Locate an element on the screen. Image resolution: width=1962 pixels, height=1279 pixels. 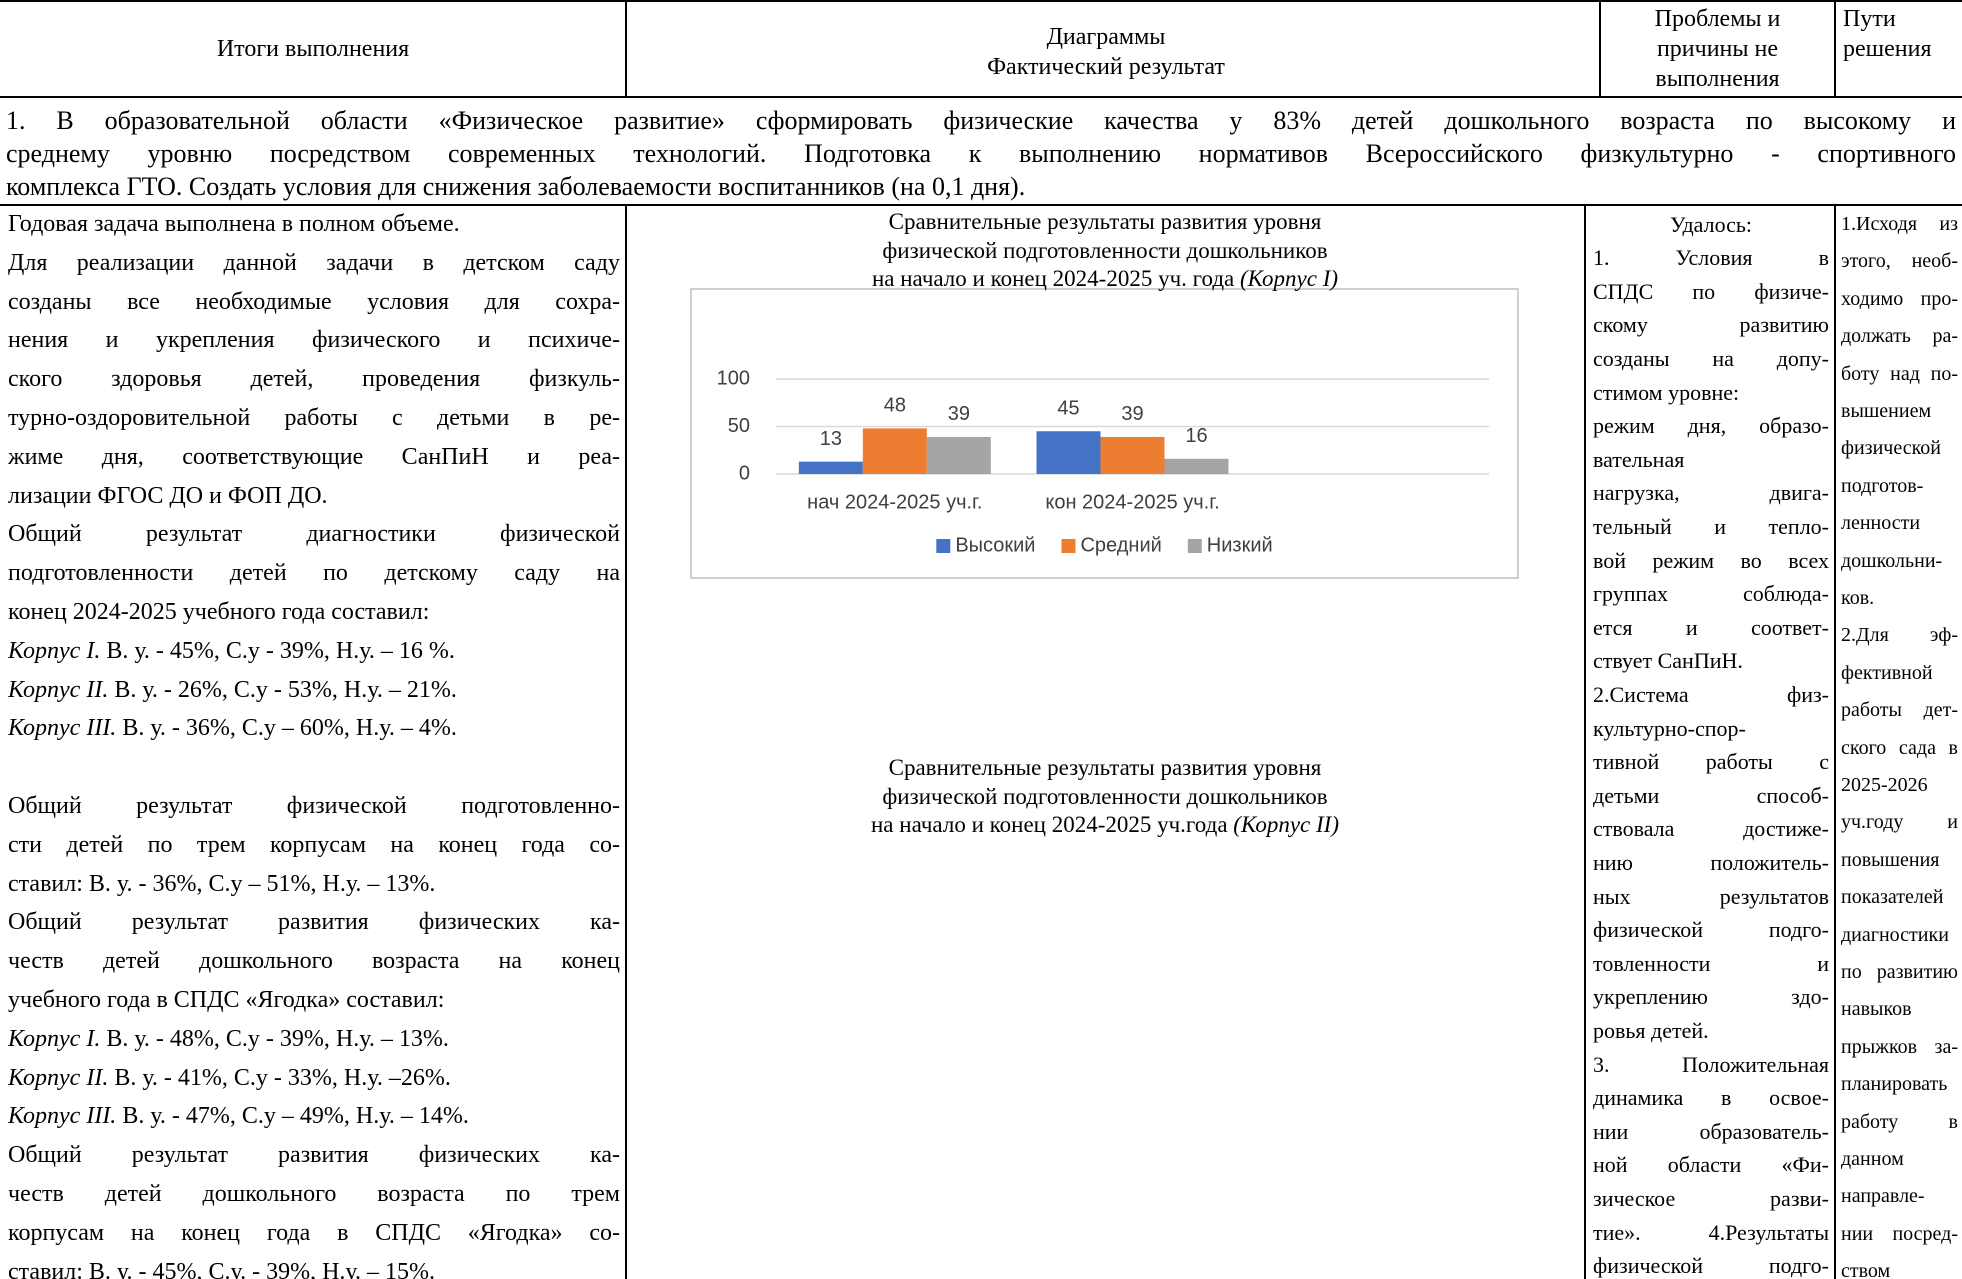
solution-line: этого, необ- is located at coordinates (1899, 261).